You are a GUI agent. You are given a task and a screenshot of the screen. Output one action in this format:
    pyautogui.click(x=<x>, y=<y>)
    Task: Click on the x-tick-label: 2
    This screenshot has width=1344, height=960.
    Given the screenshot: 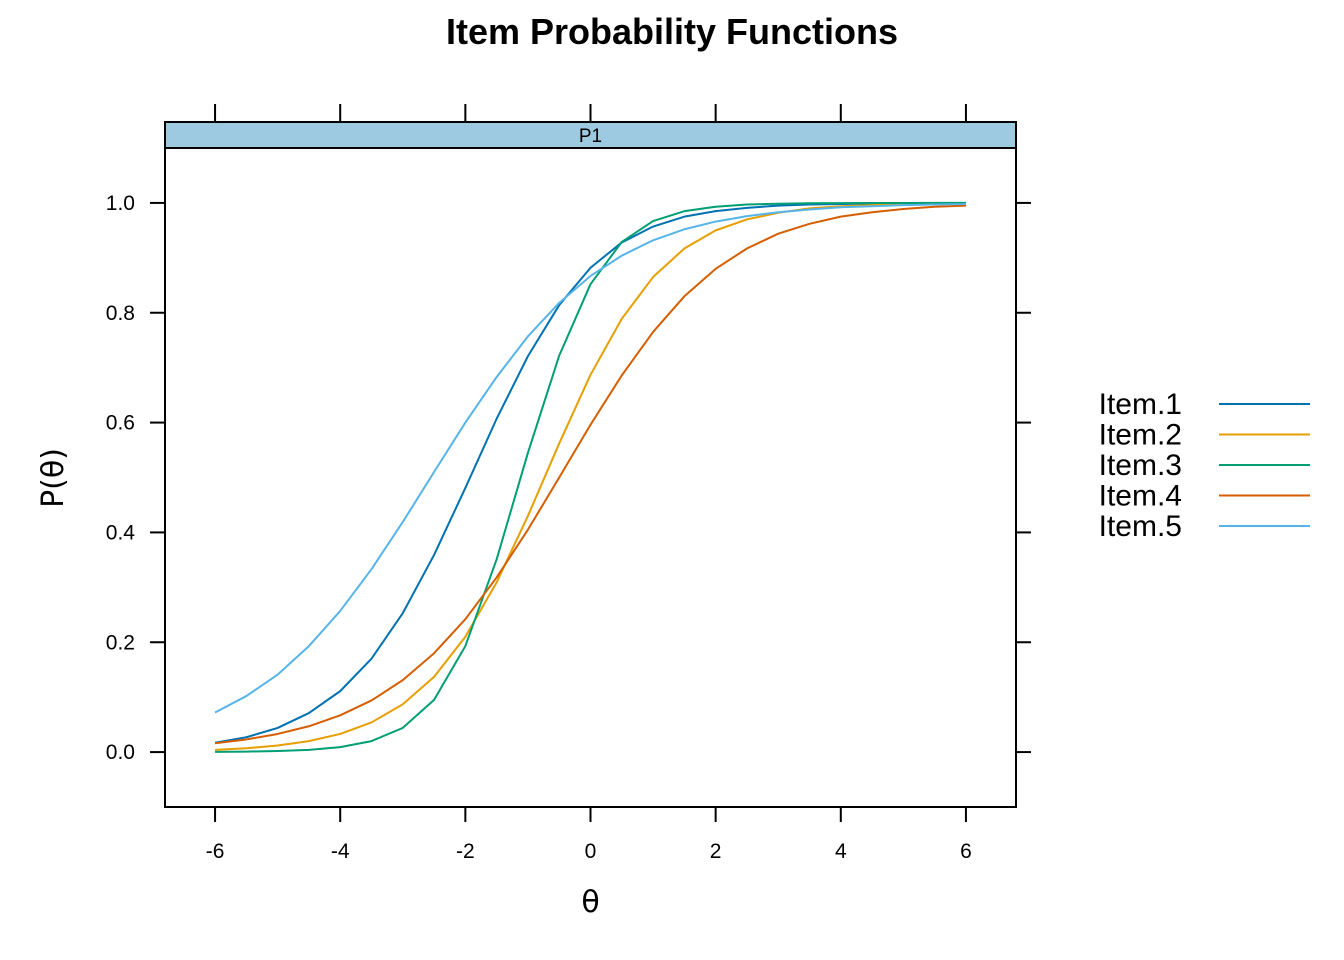 What is the action you would take?
    pyautogui.click(x=716, y=851)
    